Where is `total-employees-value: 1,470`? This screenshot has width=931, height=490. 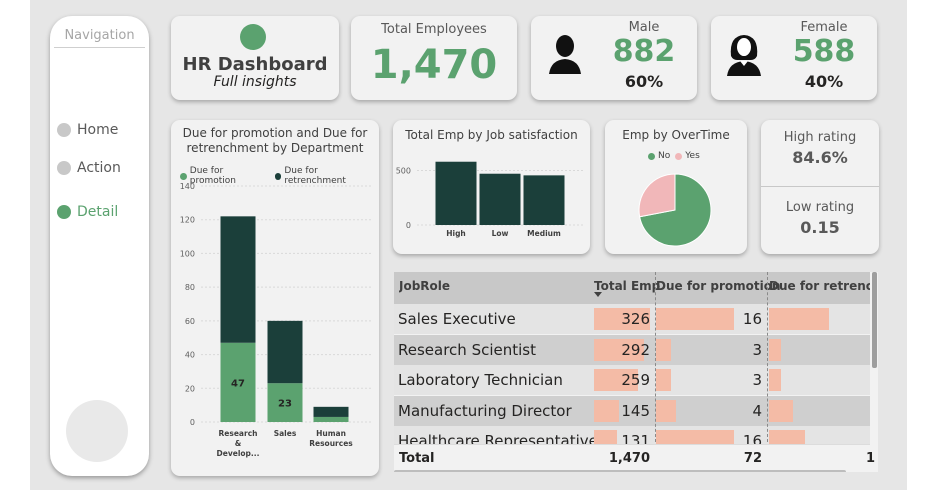
total-employees-value: 1,470 is located at coordinates (434, 65).